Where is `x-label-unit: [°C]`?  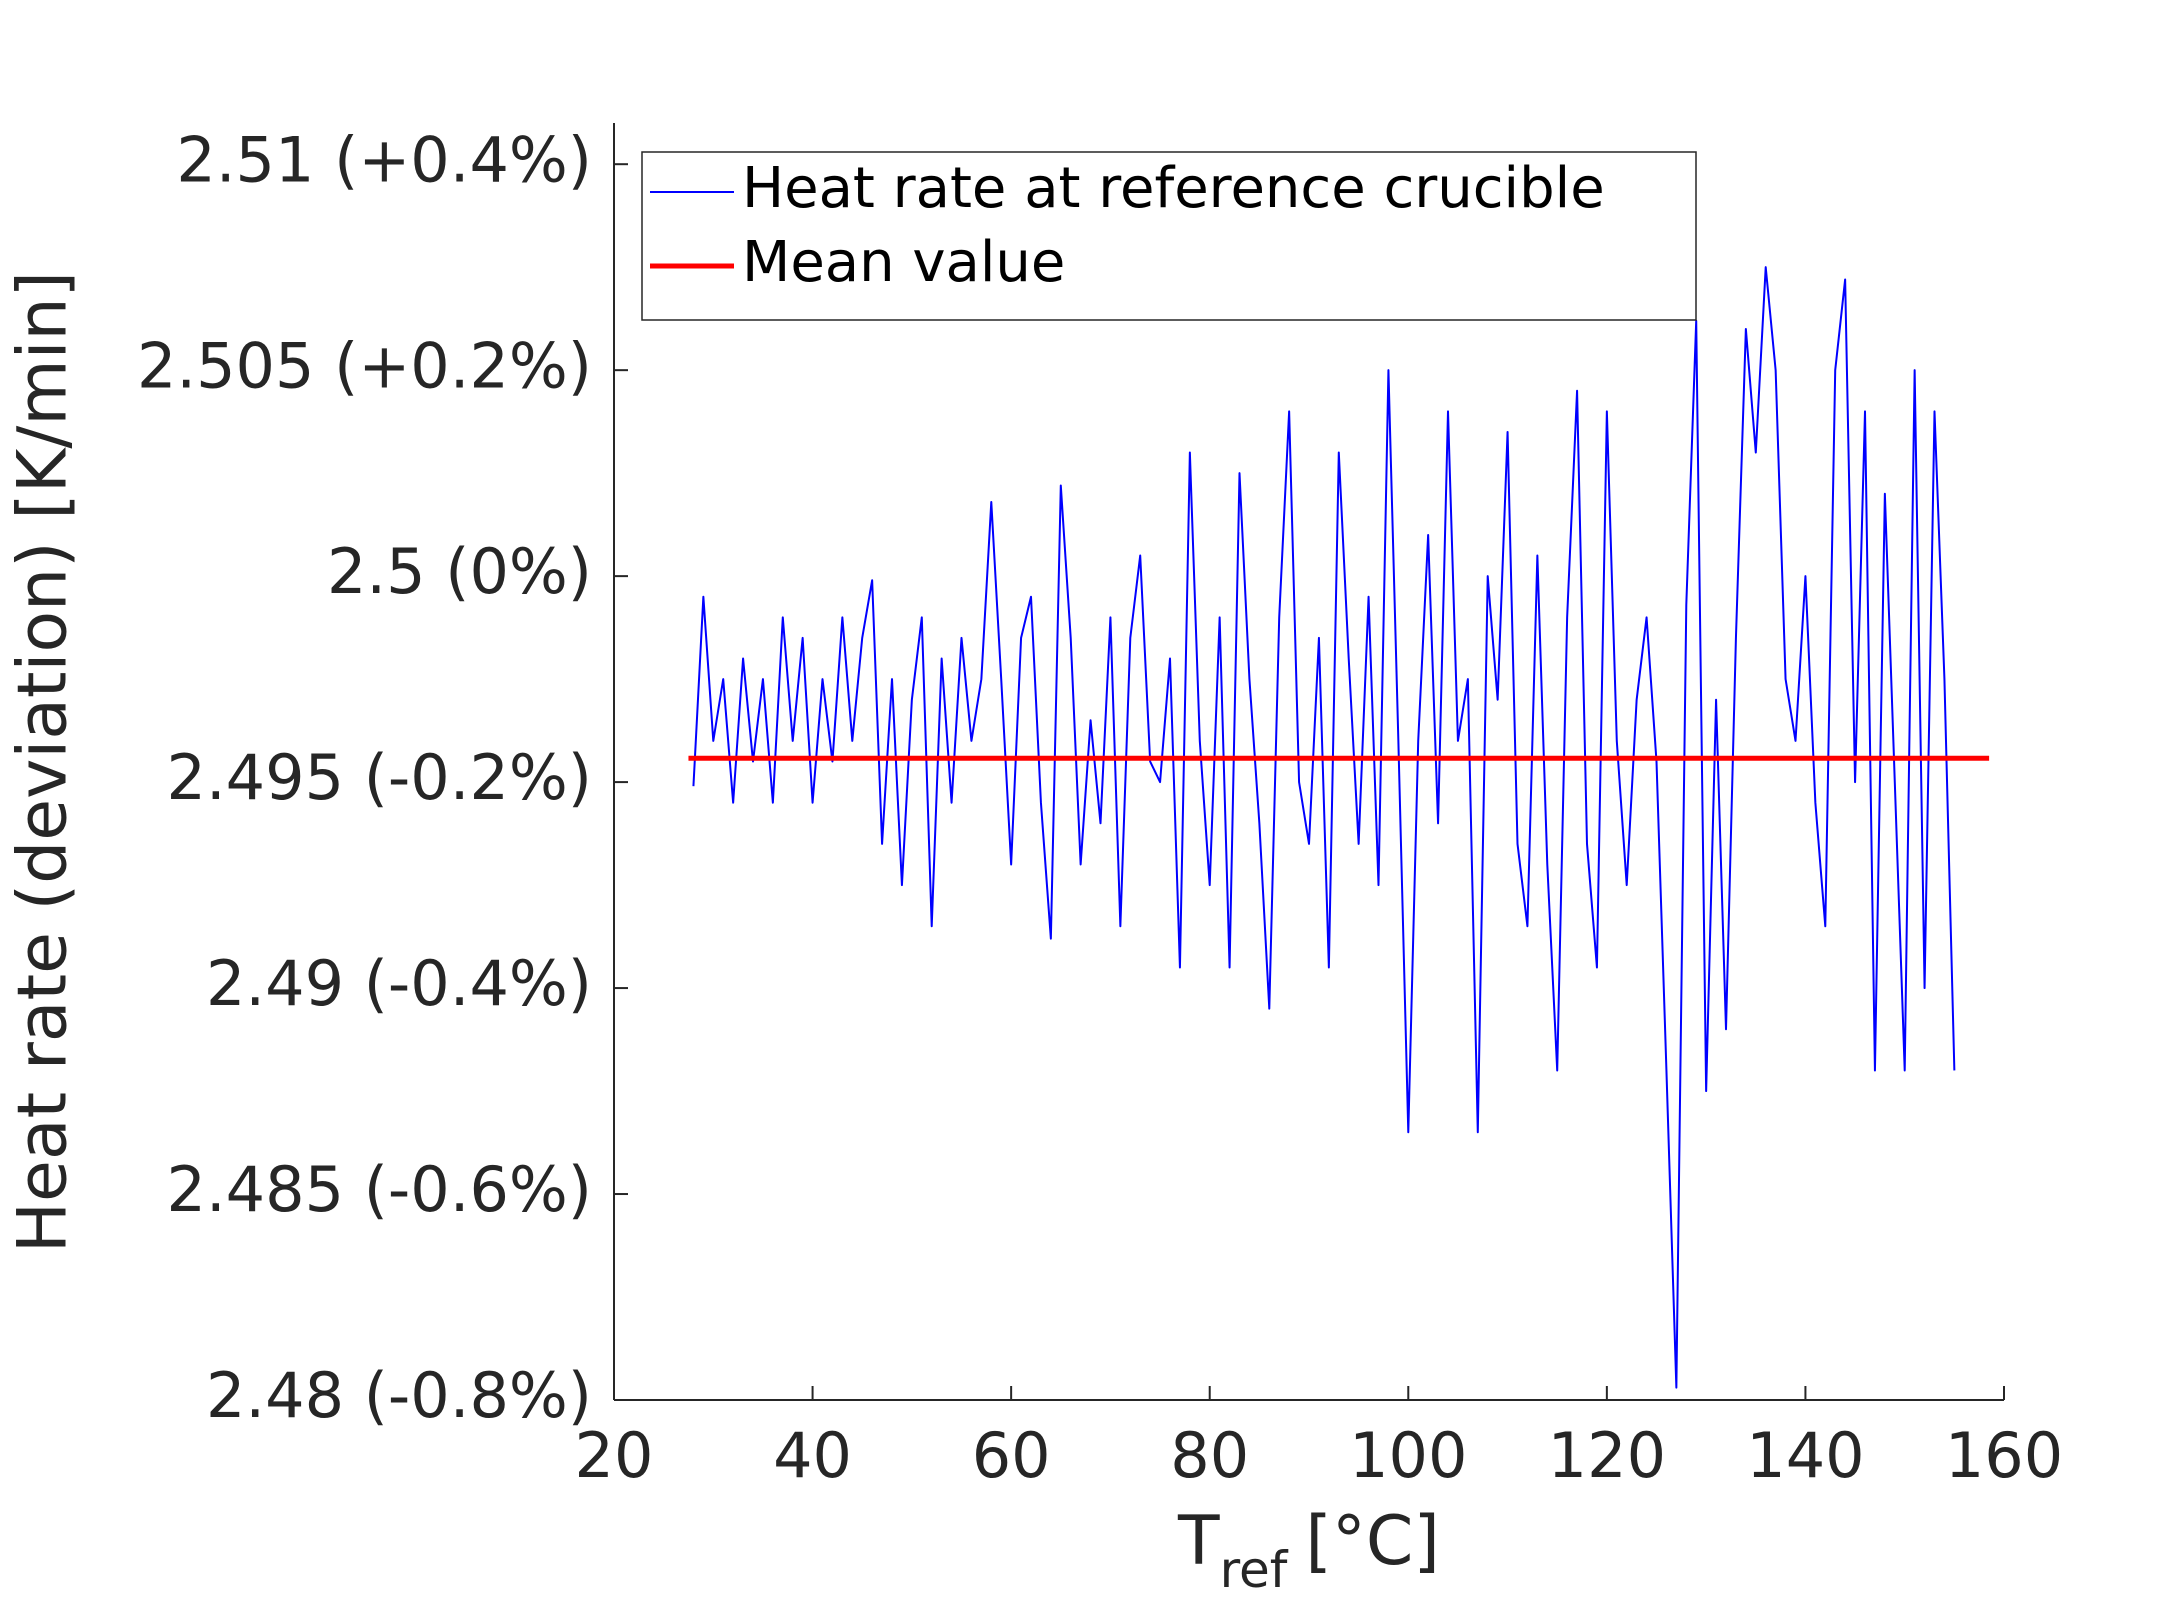 x-label-unit: [°C] is located at coordinates (1372, 1541).